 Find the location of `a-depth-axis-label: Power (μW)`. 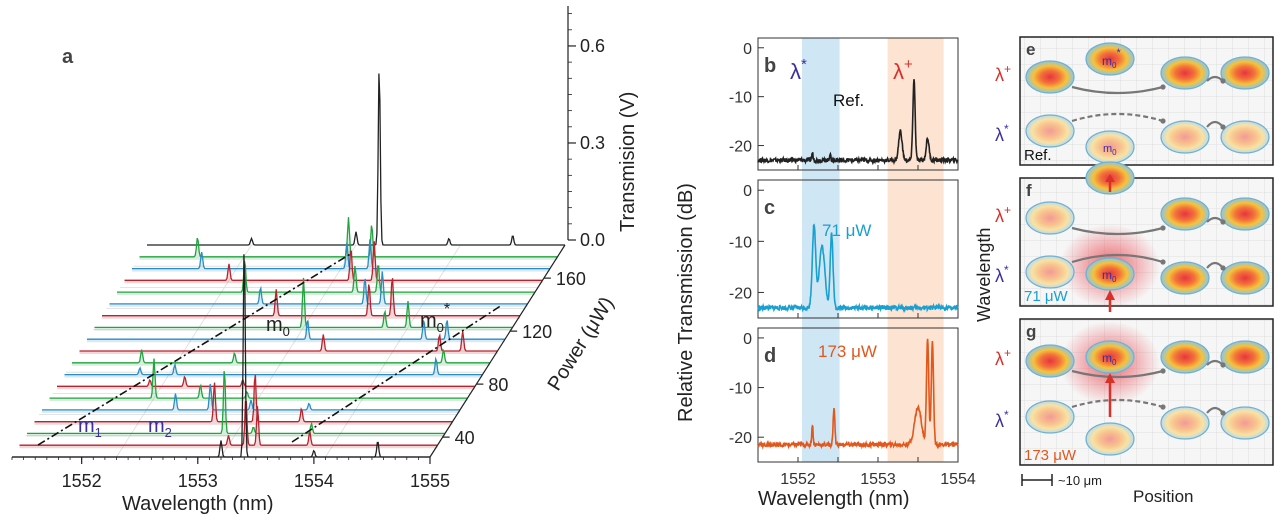

a-depth-axis-label: Power (μW) is located at coordinates (581, 344).